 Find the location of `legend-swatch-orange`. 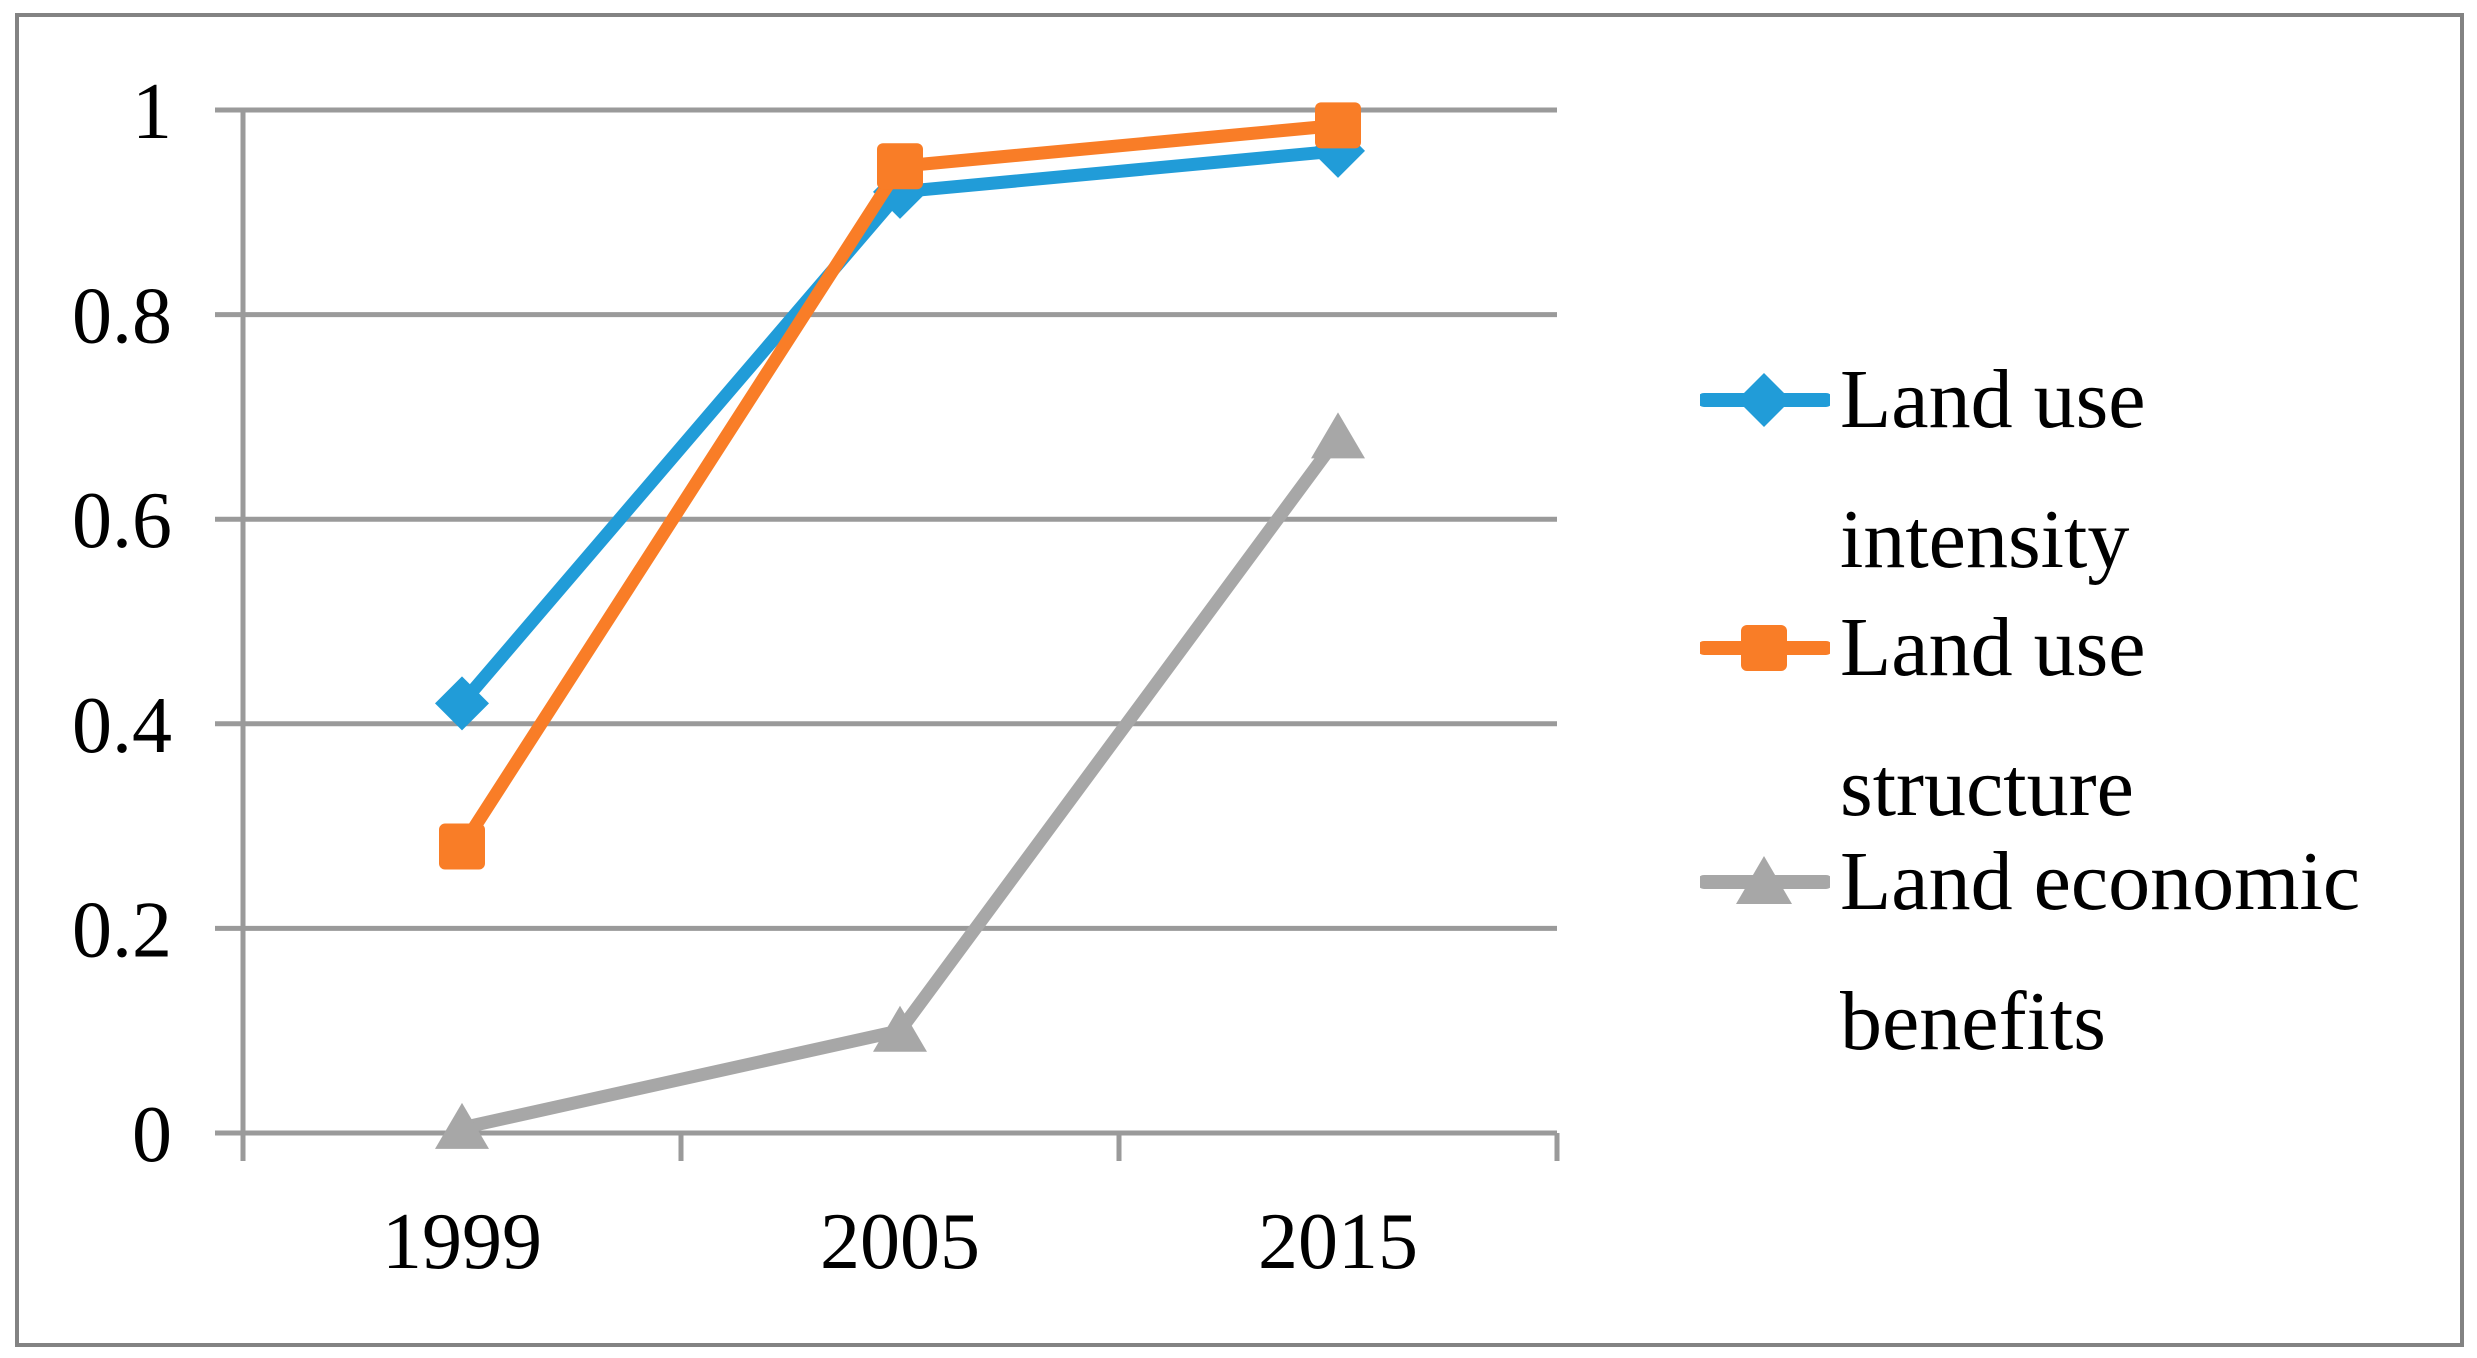

legend-swatch-orange is located at coordinates (1765, 648).